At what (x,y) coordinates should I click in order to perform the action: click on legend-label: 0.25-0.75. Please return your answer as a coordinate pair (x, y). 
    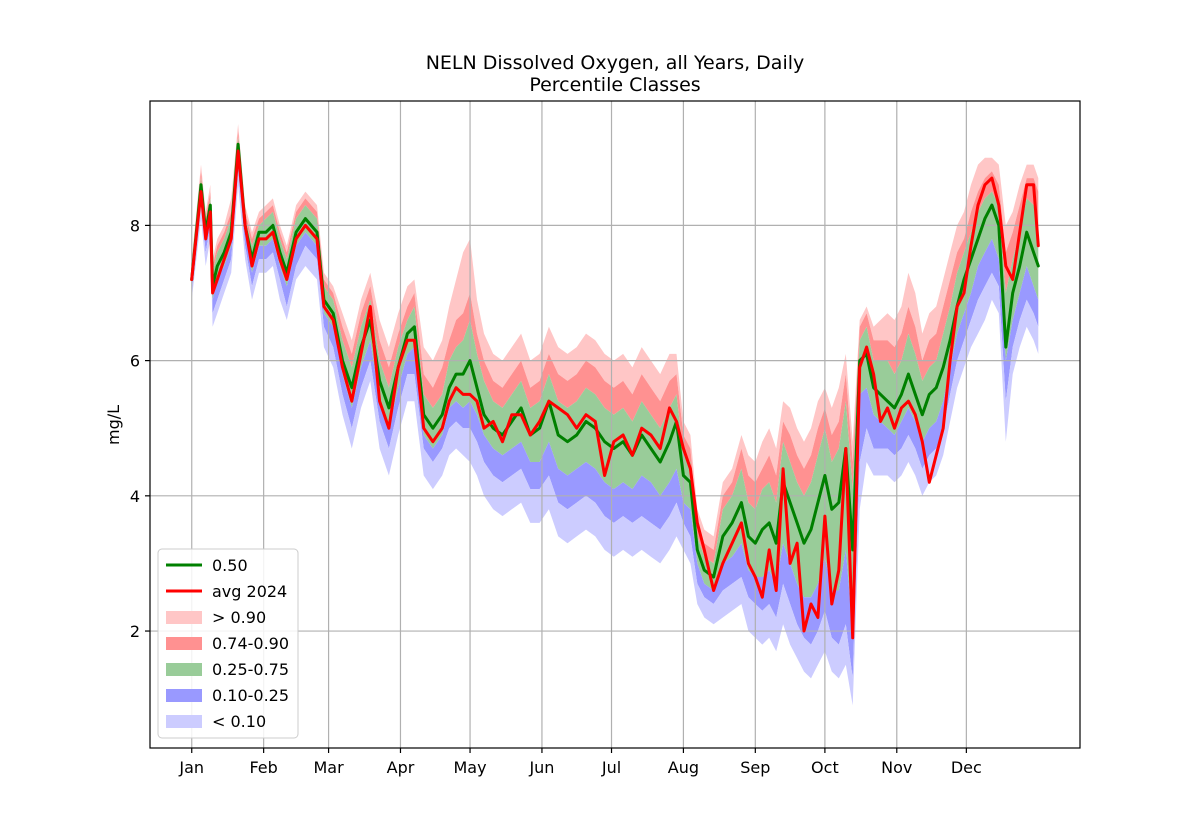
    Looking at the image, I should click on (250, 669).